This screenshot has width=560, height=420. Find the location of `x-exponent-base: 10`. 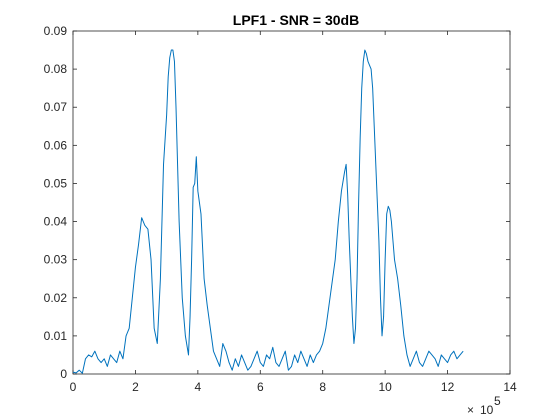

x-exponent-base: 10 is located at coordinates (487, 410).